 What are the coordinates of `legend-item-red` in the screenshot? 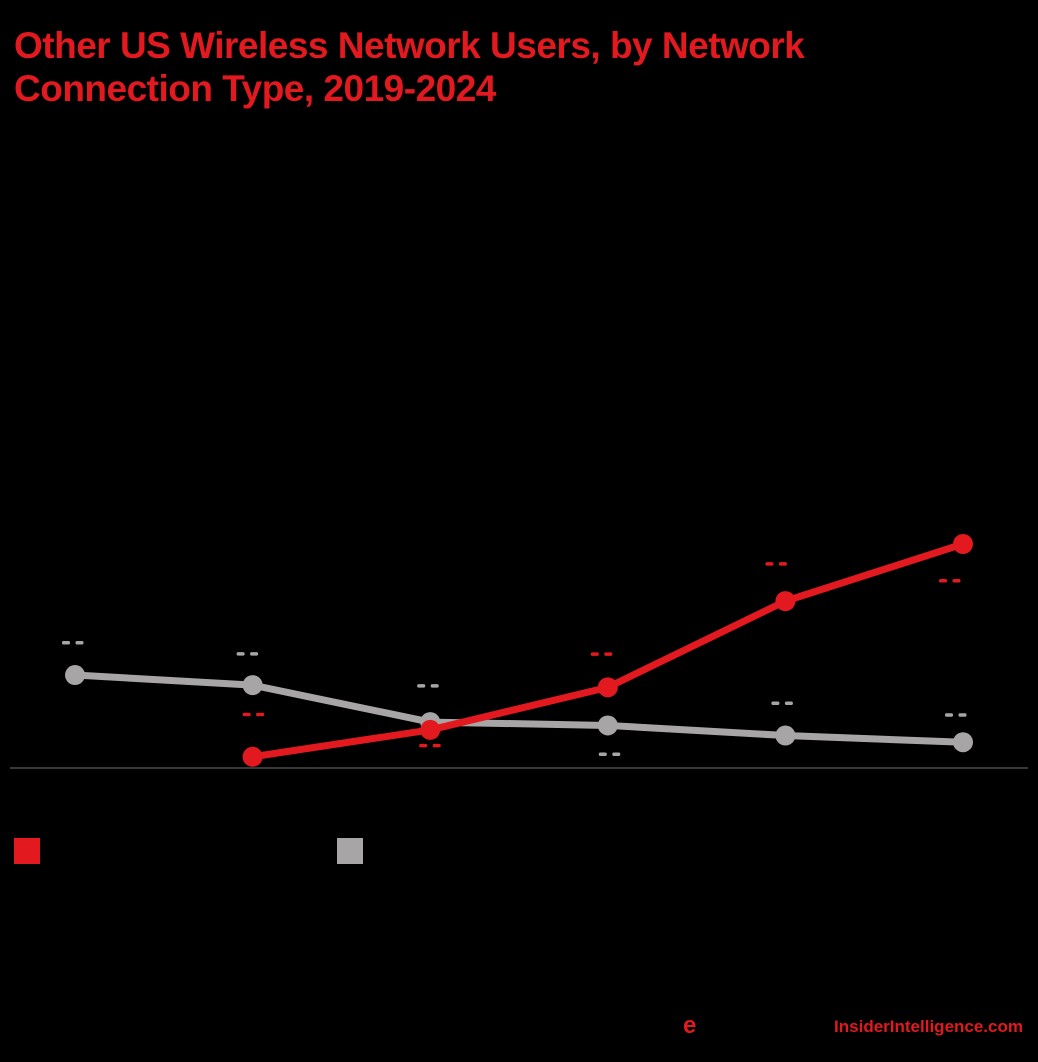 It's located at (32, 851).